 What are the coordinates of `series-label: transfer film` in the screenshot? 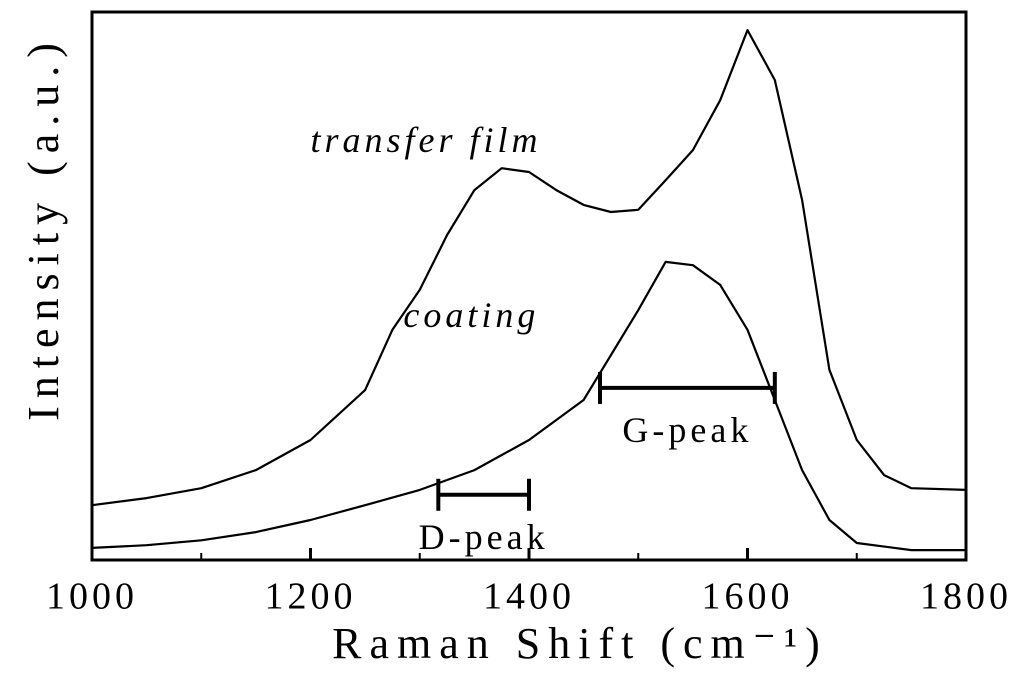 It's located at (426, 140).